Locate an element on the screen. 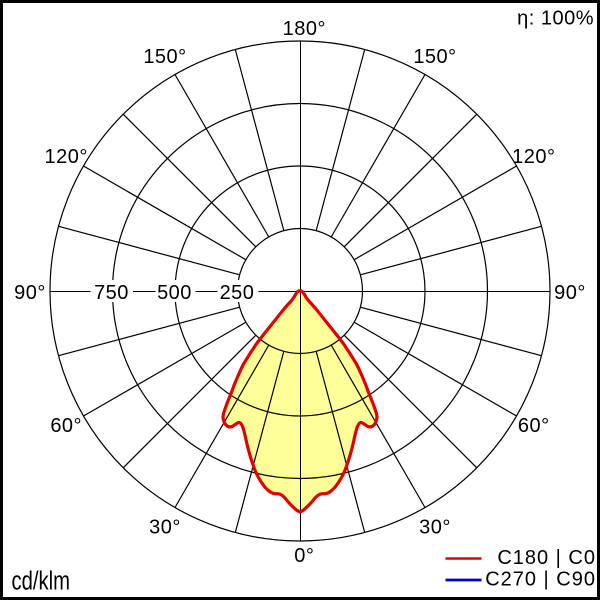 The image size is (600, 600). svg-text: 0° is located at coordinates (304, 556).